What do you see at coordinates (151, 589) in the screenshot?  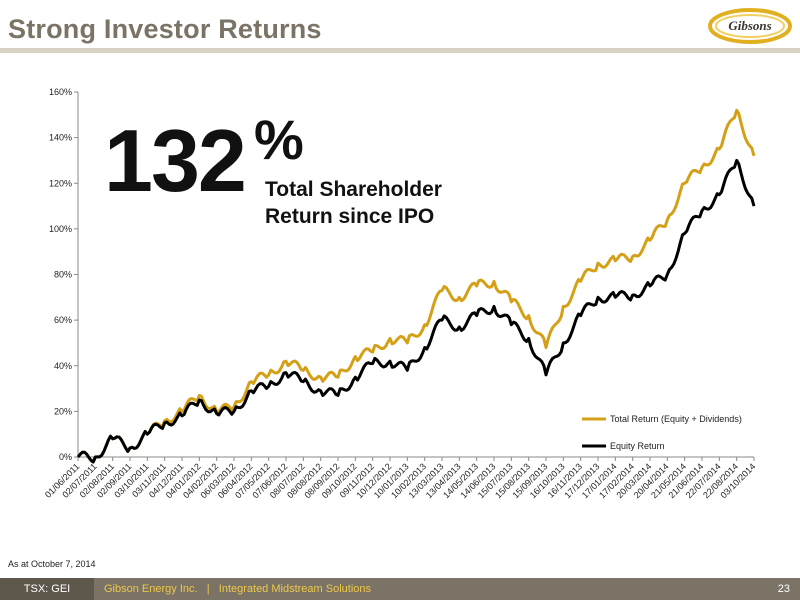 I see `footer-company-name: Gibson Energy Inc.` at bounding box center [151, 589].